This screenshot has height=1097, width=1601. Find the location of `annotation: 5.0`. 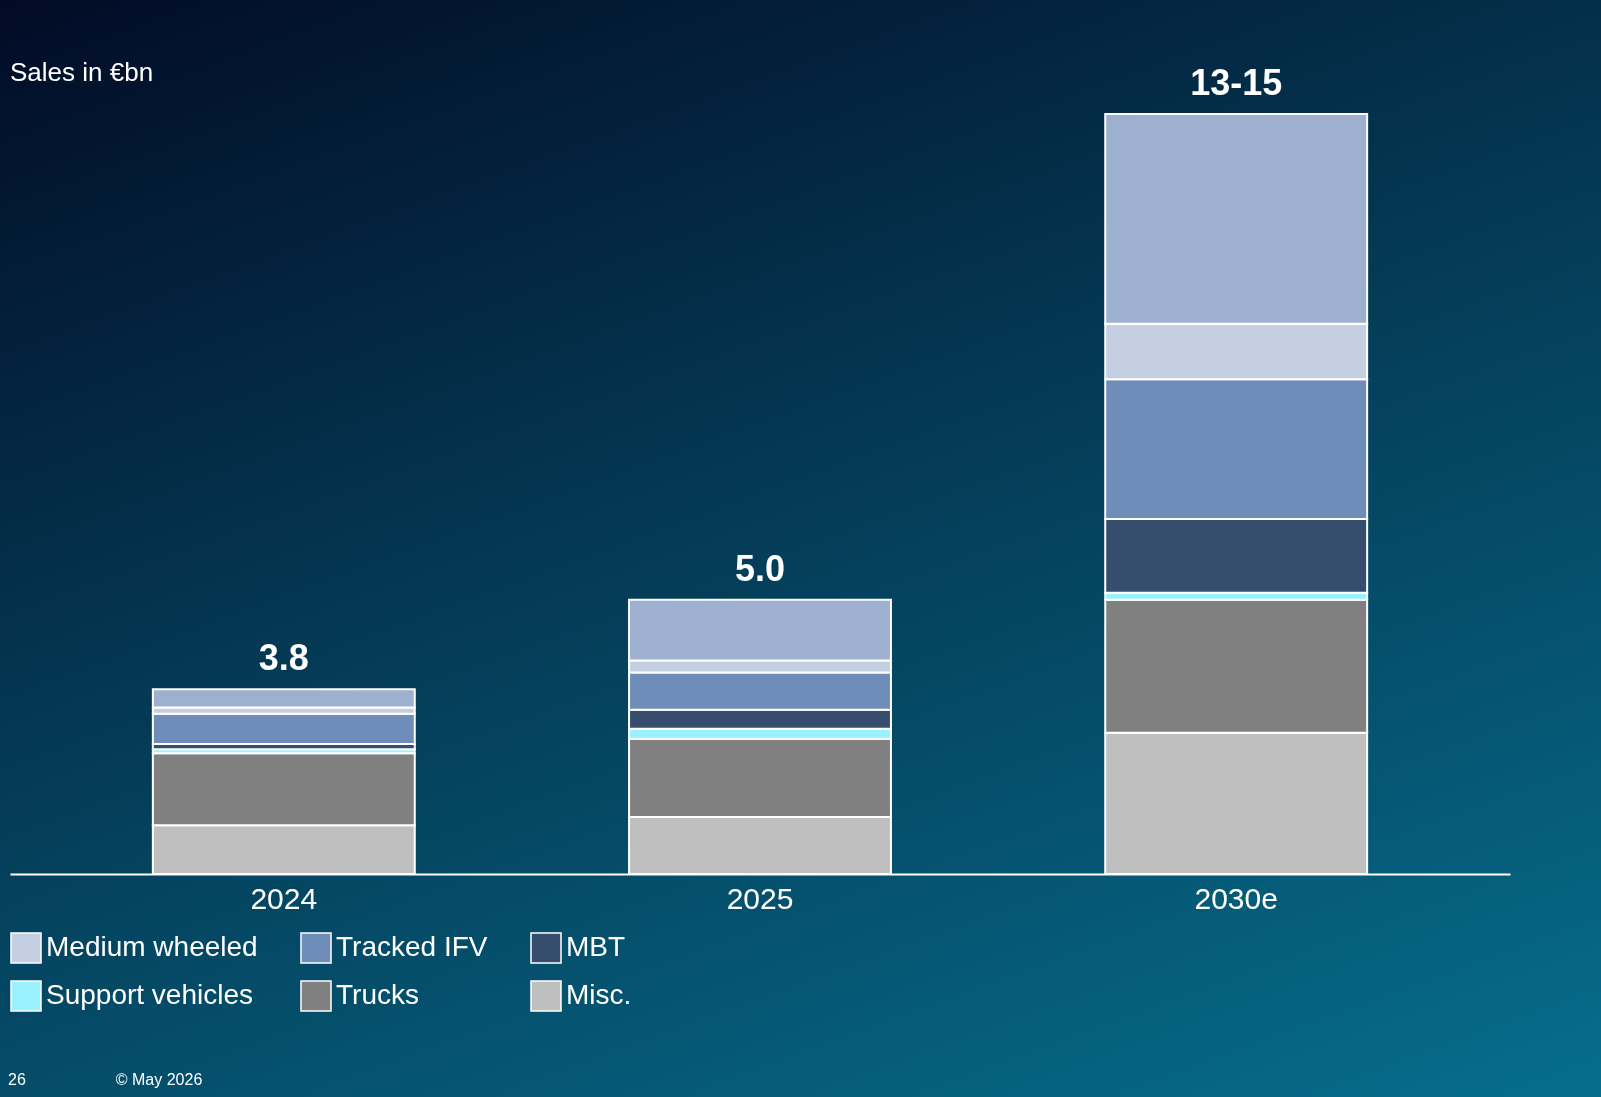

annotation: 5.0 is located at coordinates (760, 568).